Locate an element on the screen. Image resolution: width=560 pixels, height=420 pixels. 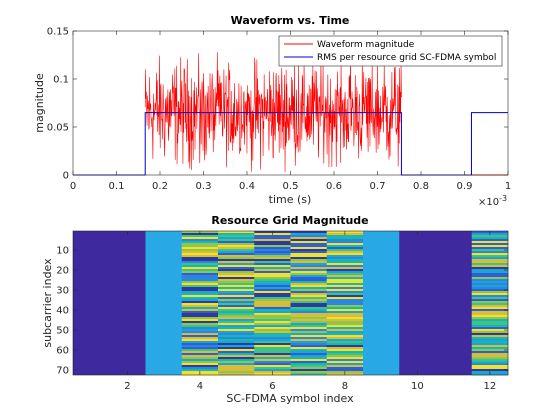
x-tick-label: 8 is located at coordinates (345, 386).